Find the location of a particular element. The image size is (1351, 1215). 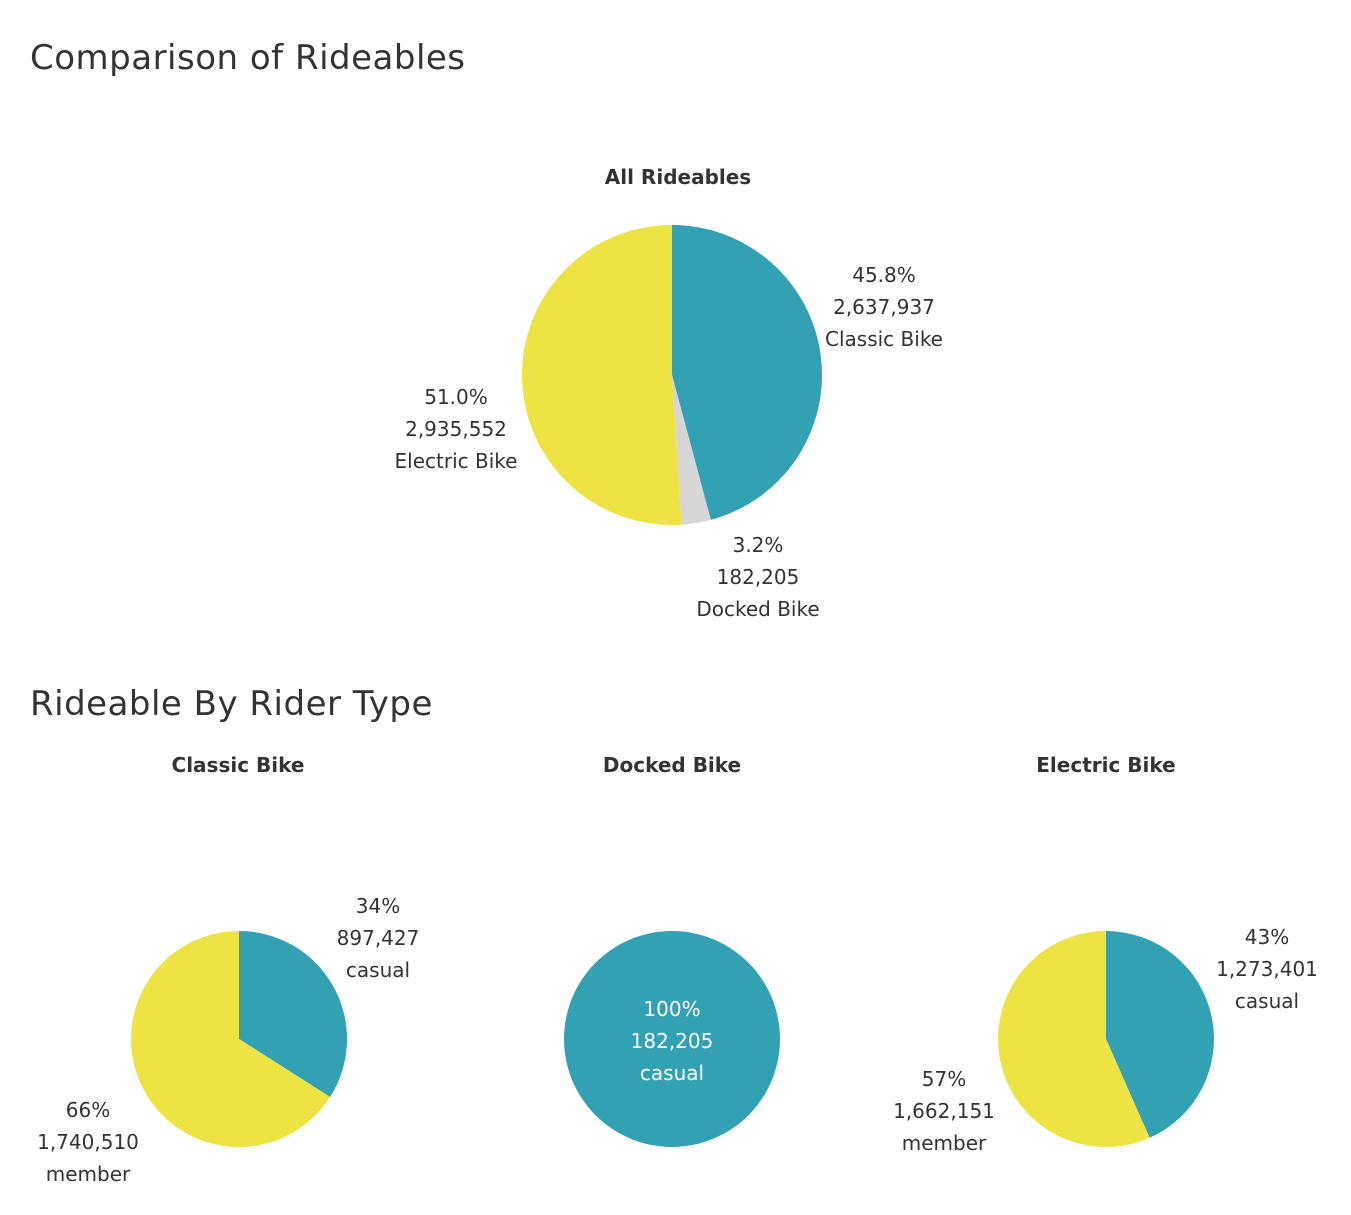

pie-label-percent: 43% is located at coordinates (1267, 937).